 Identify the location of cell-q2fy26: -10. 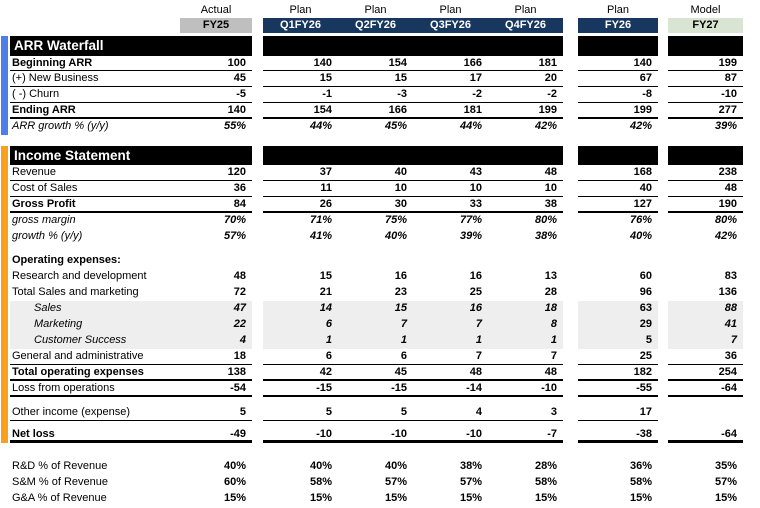
(375, 435).